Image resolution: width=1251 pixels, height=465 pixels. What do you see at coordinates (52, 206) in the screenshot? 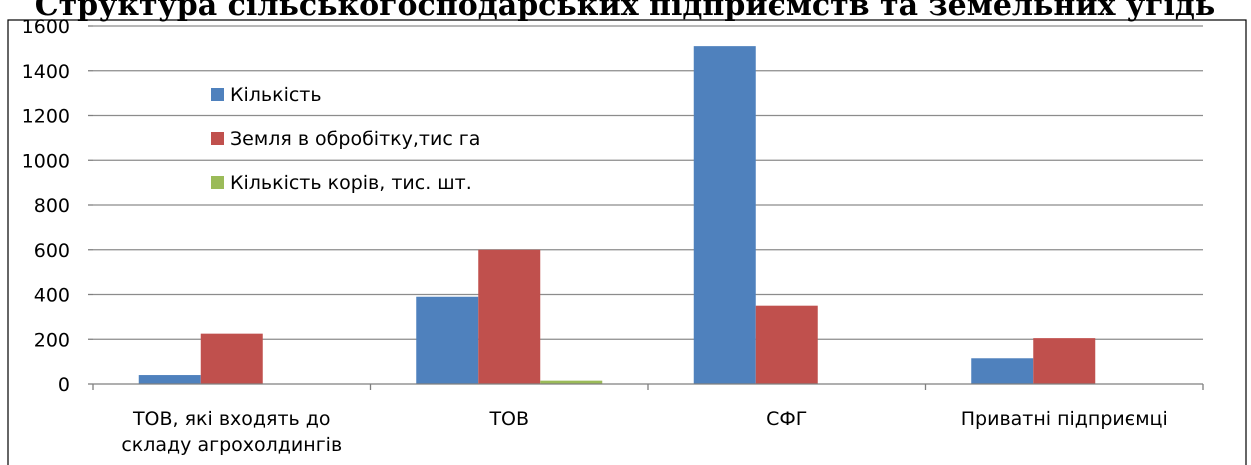
I see `y-tick-label: 800` at bounding box center [52, 206].